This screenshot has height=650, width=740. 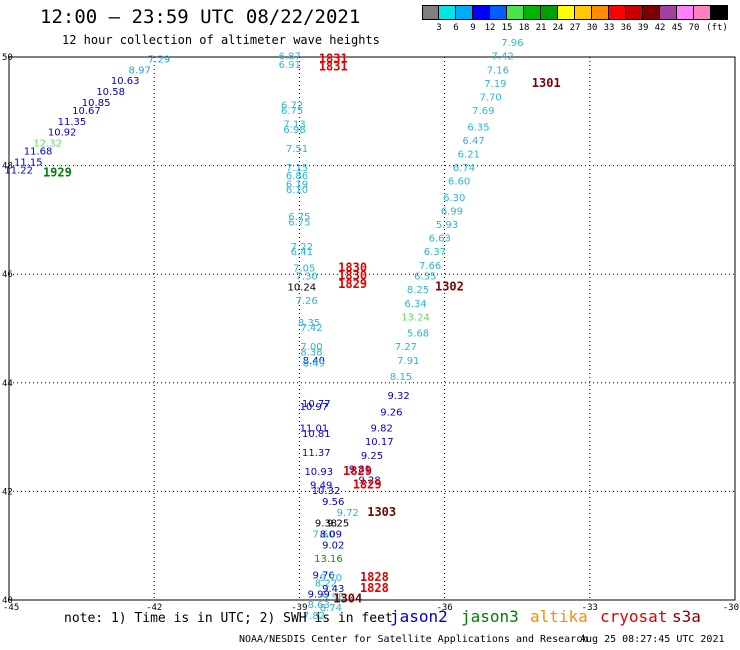 What do you see at coordinates (47, 144) in the screenshot?
I see `wave-height-label: 12.32` at bounding box center [47, 144].